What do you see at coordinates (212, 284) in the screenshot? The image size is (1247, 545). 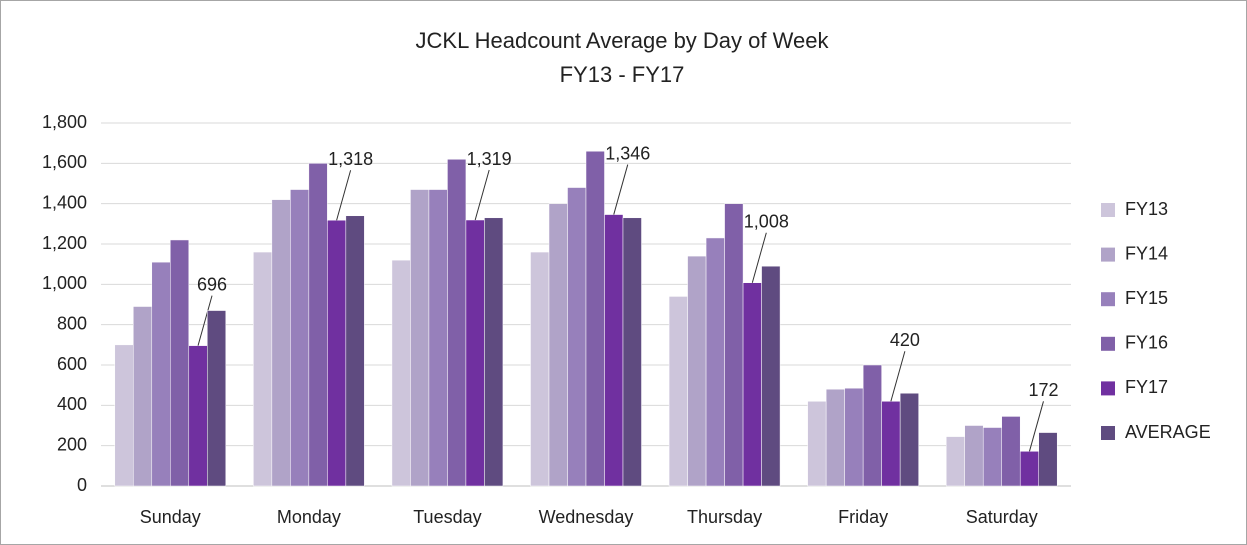 I see `data-label: 696` at bounding box center [212, 284].